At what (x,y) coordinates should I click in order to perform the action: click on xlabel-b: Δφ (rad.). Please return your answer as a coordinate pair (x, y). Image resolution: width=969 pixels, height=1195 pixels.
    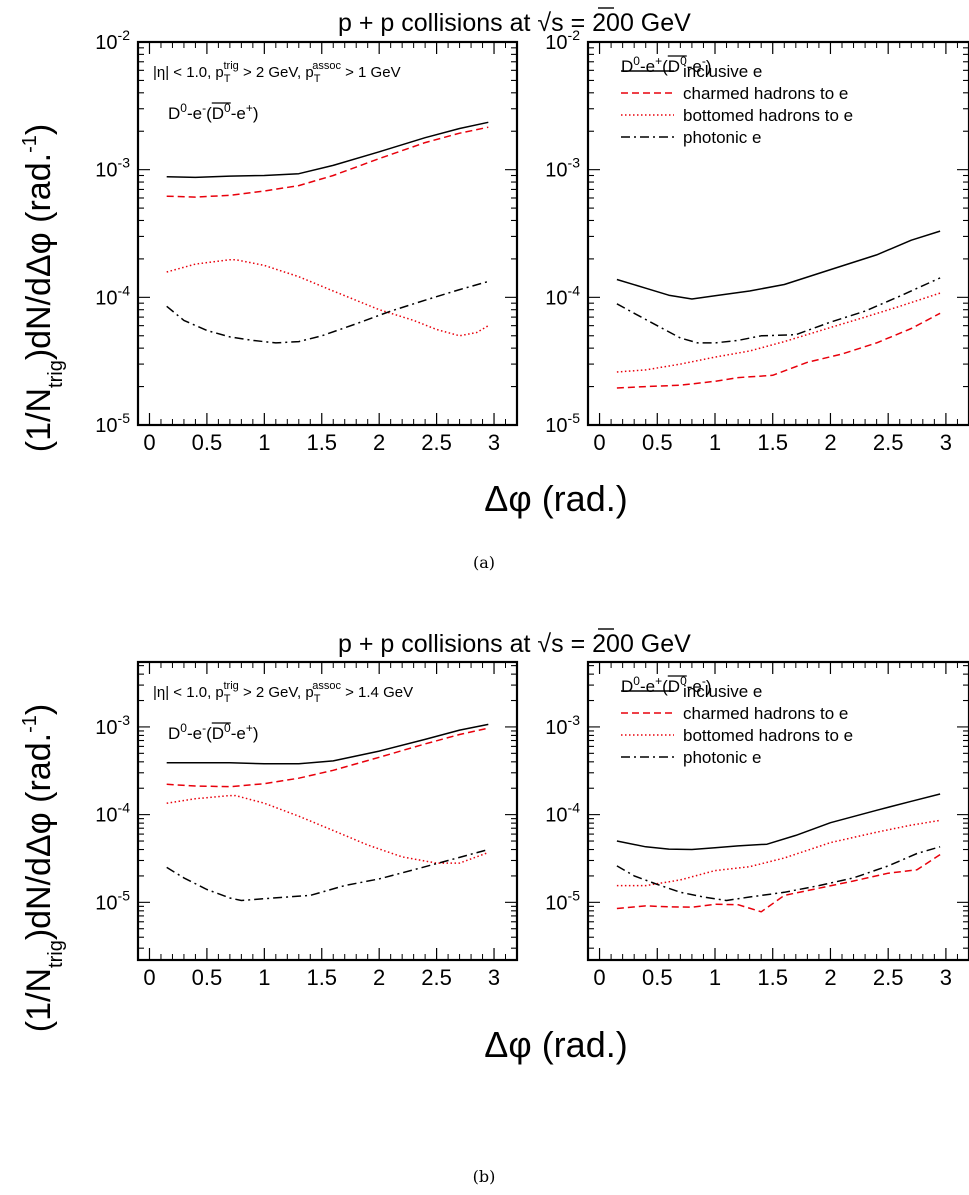
    Looking at the image, I should click on (555, 1044).